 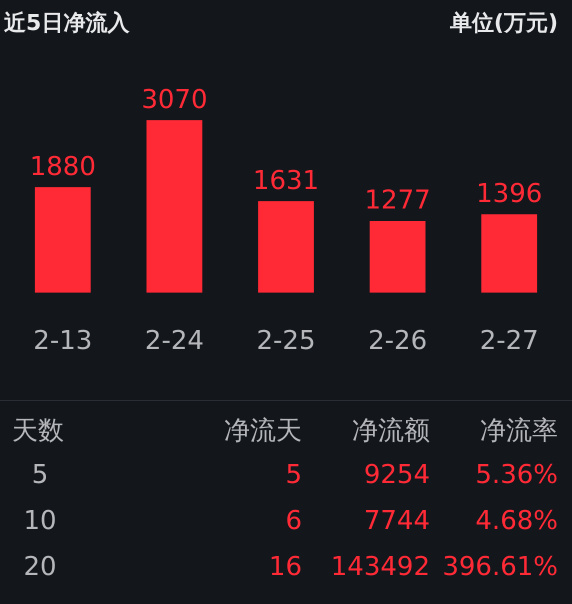 I want to click on text: 净流率, so click(x=519, y=431).